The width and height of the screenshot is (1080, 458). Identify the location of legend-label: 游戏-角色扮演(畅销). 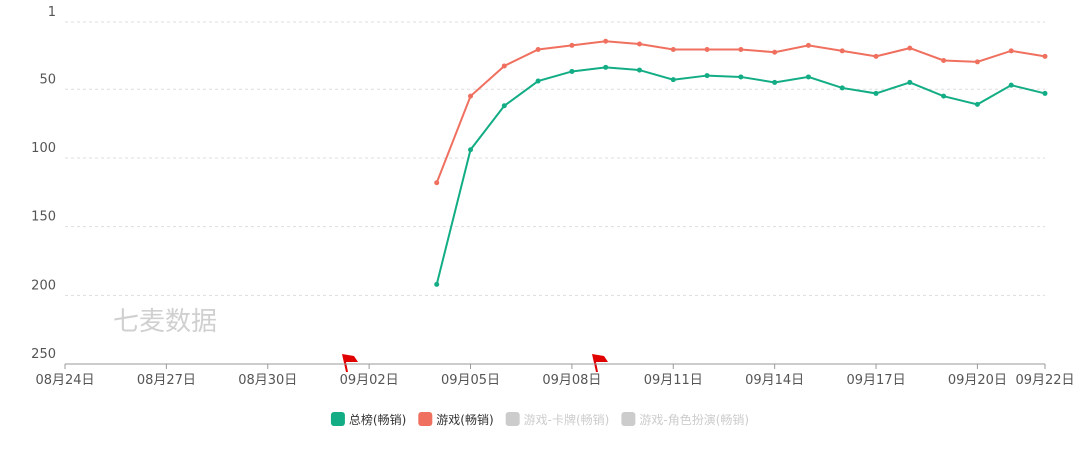
(694, 419).